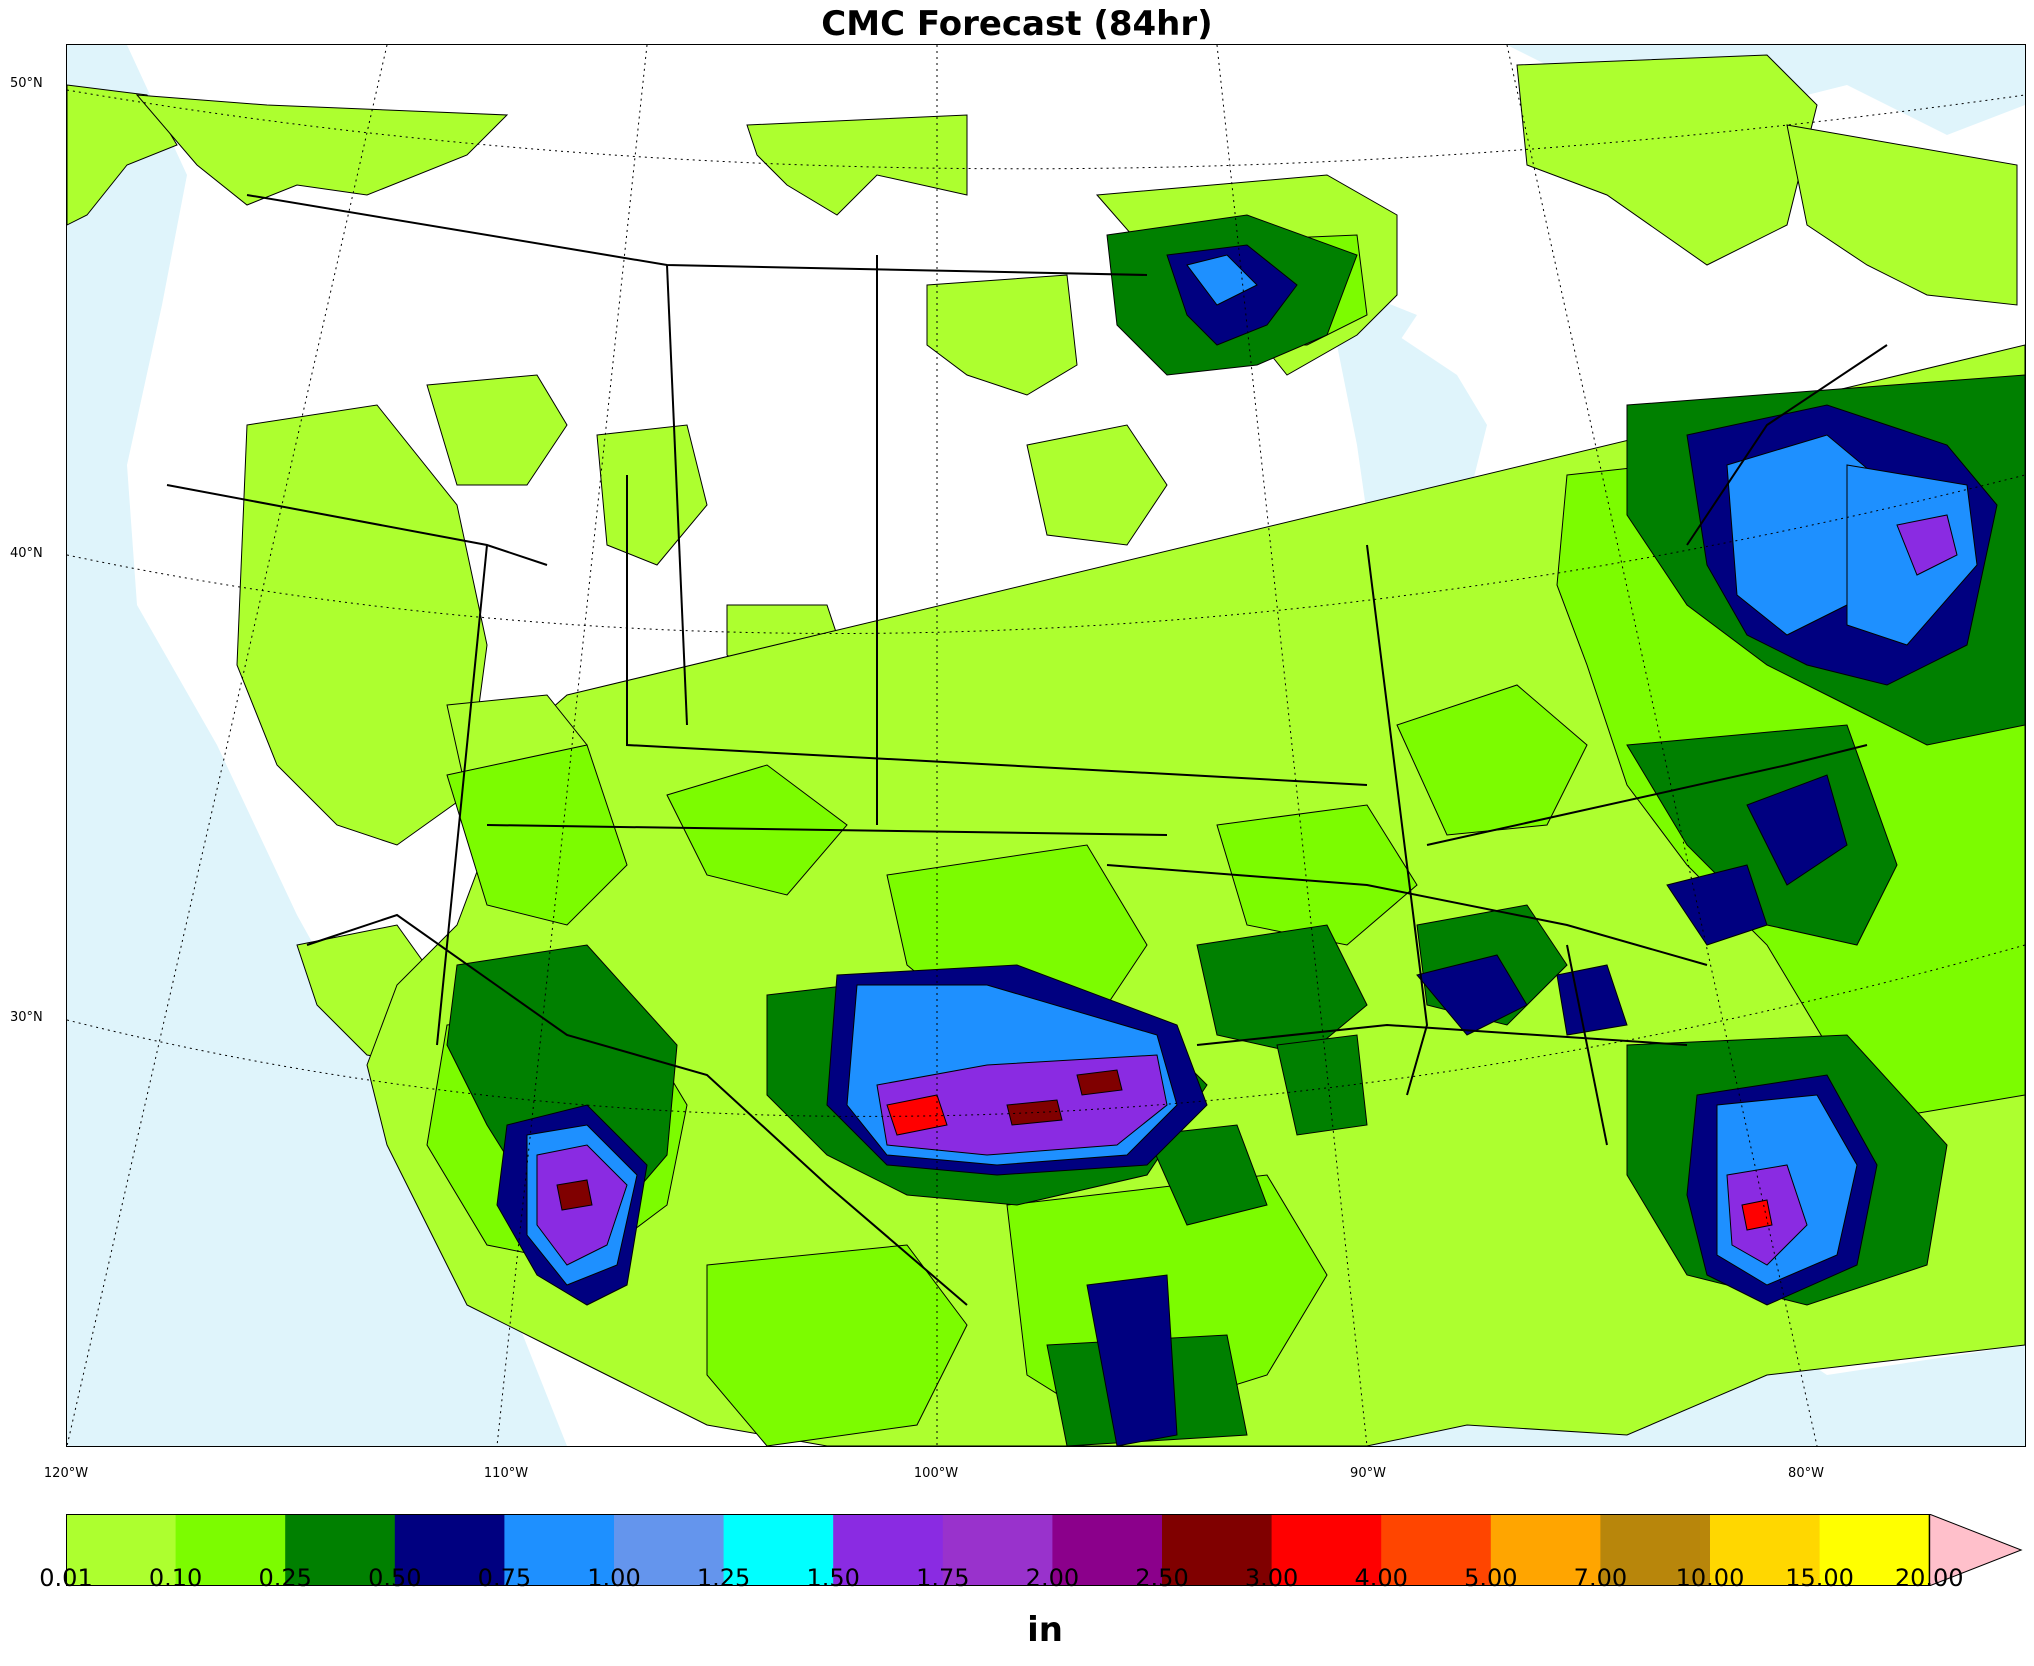 The width and height of the screenshot is (2034, 1666). I want to click on colorbar, so click(1044, 1550).